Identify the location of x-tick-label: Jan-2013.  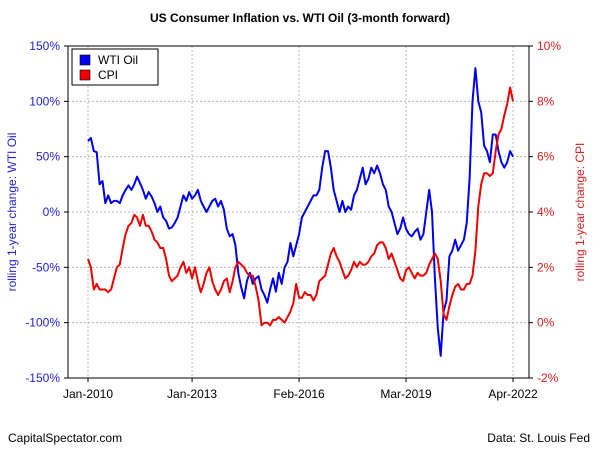
(192, 394).